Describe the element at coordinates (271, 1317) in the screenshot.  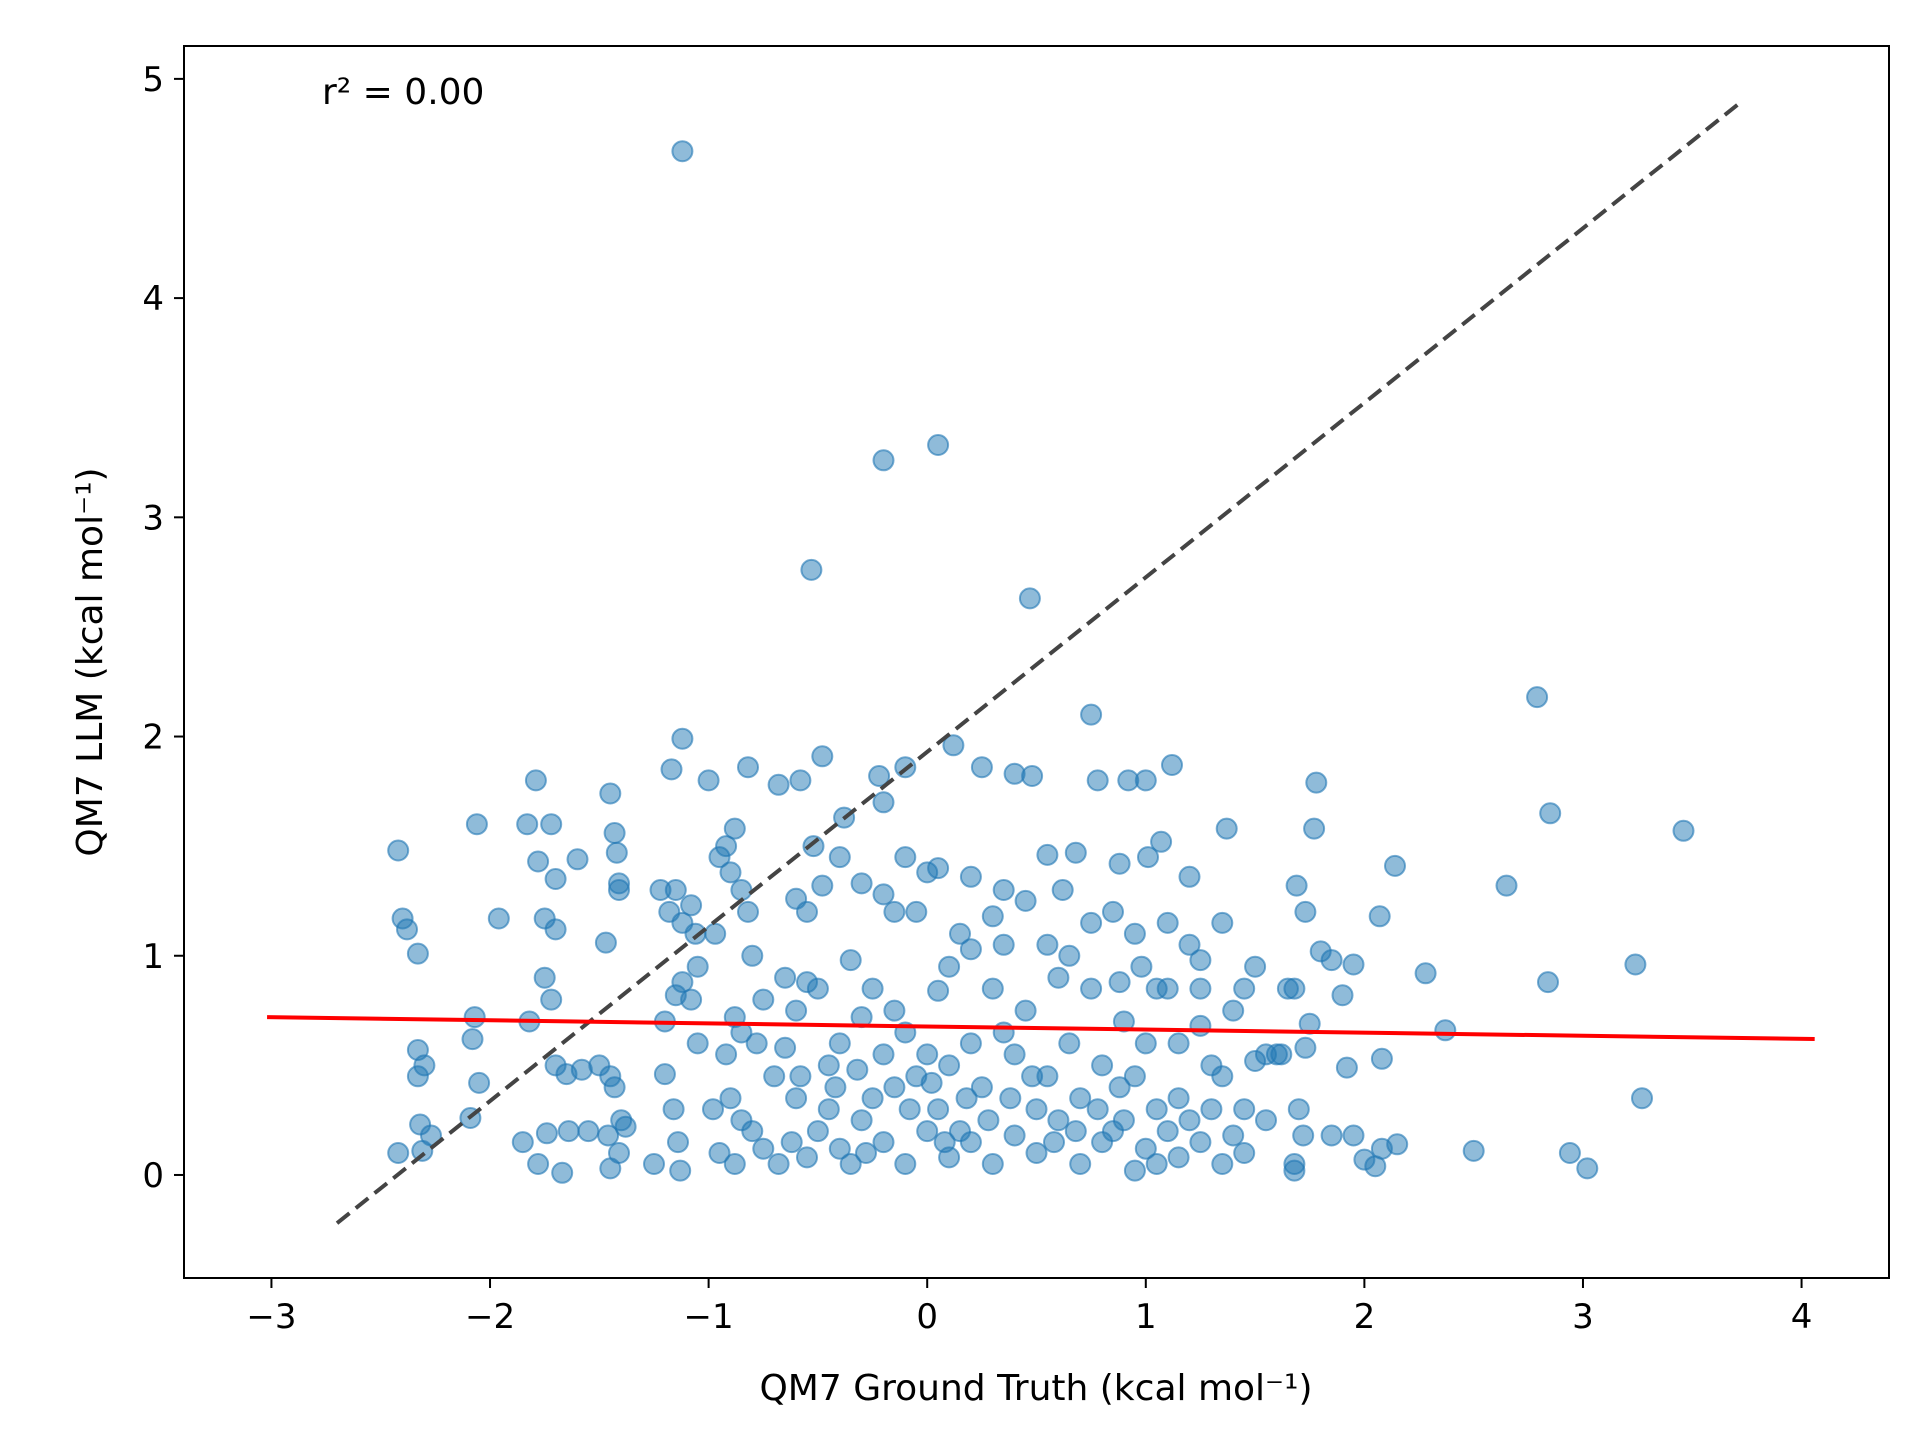
I see `x-tick-label: −3` at that location.